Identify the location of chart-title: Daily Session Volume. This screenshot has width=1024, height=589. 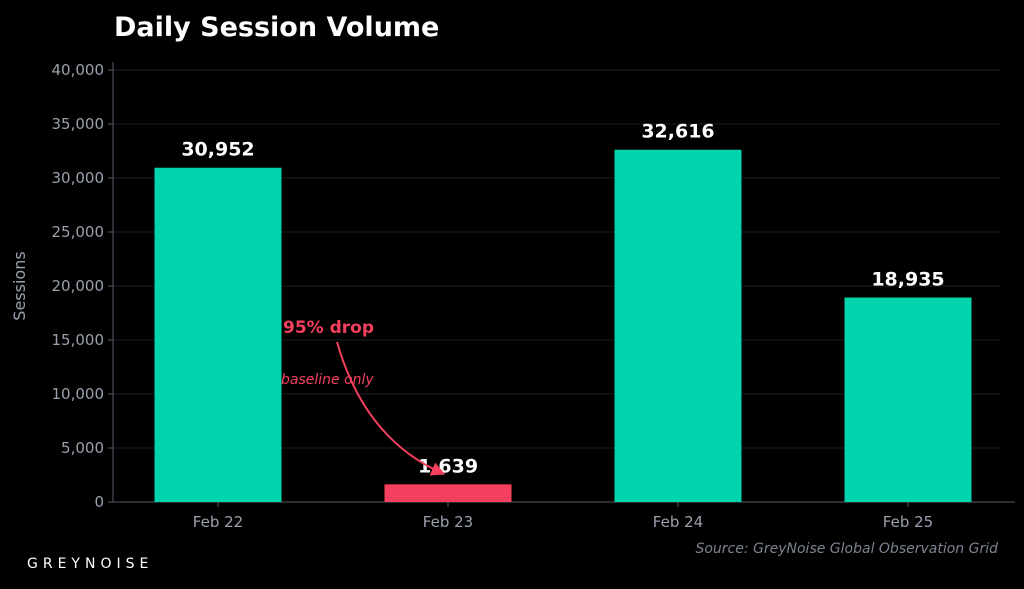
(277, 27).